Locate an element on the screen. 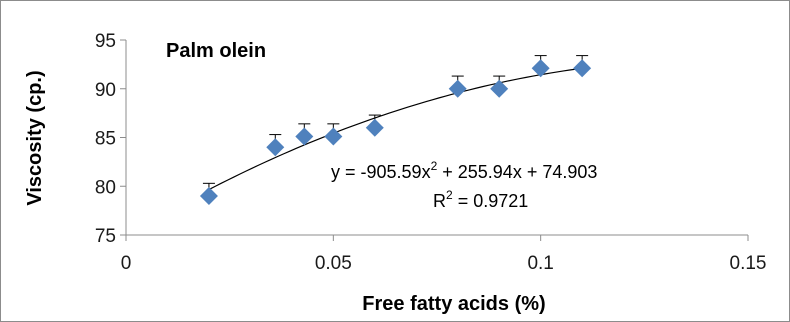  equation-prefix: y = -905.59x is located at coordinates (381, 172).